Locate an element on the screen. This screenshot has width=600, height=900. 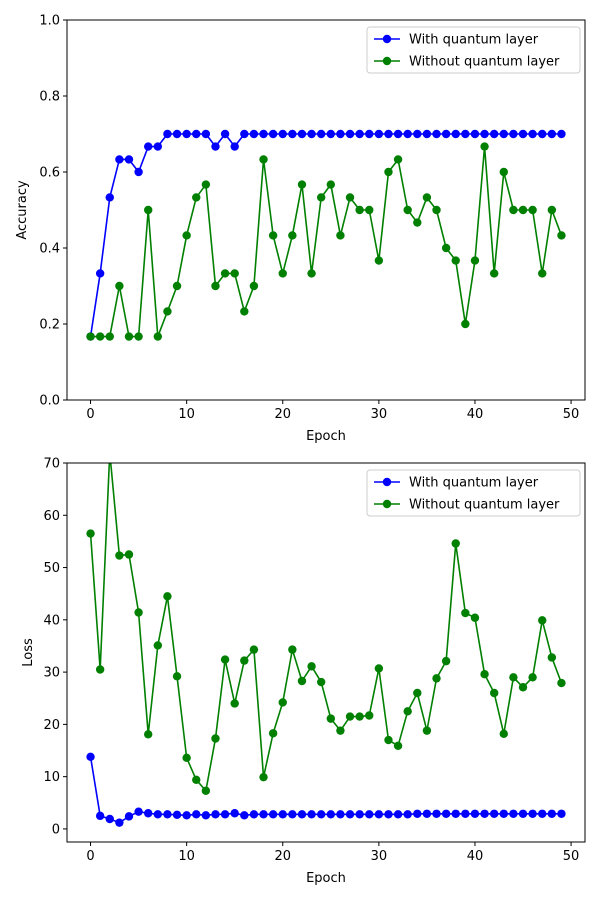
x-tick-label: 20 is located at coordinates (282, 414).